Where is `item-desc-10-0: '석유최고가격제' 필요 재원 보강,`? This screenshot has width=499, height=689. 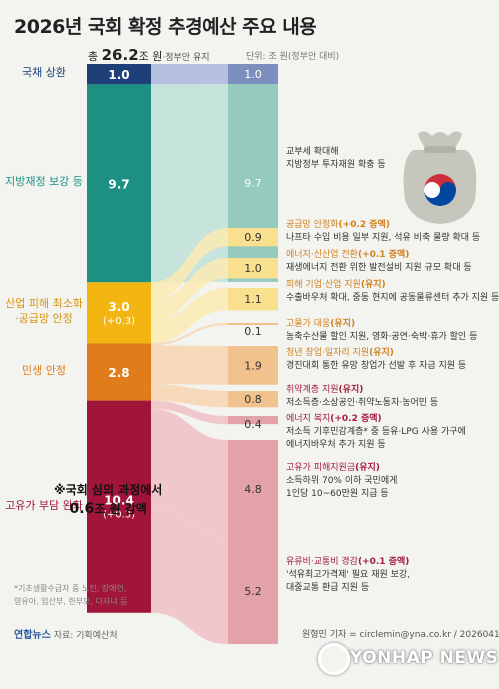
item-desc-10-0: '석유최고가격제' 필요 재원 보강, is located at coordinates (348, 575).